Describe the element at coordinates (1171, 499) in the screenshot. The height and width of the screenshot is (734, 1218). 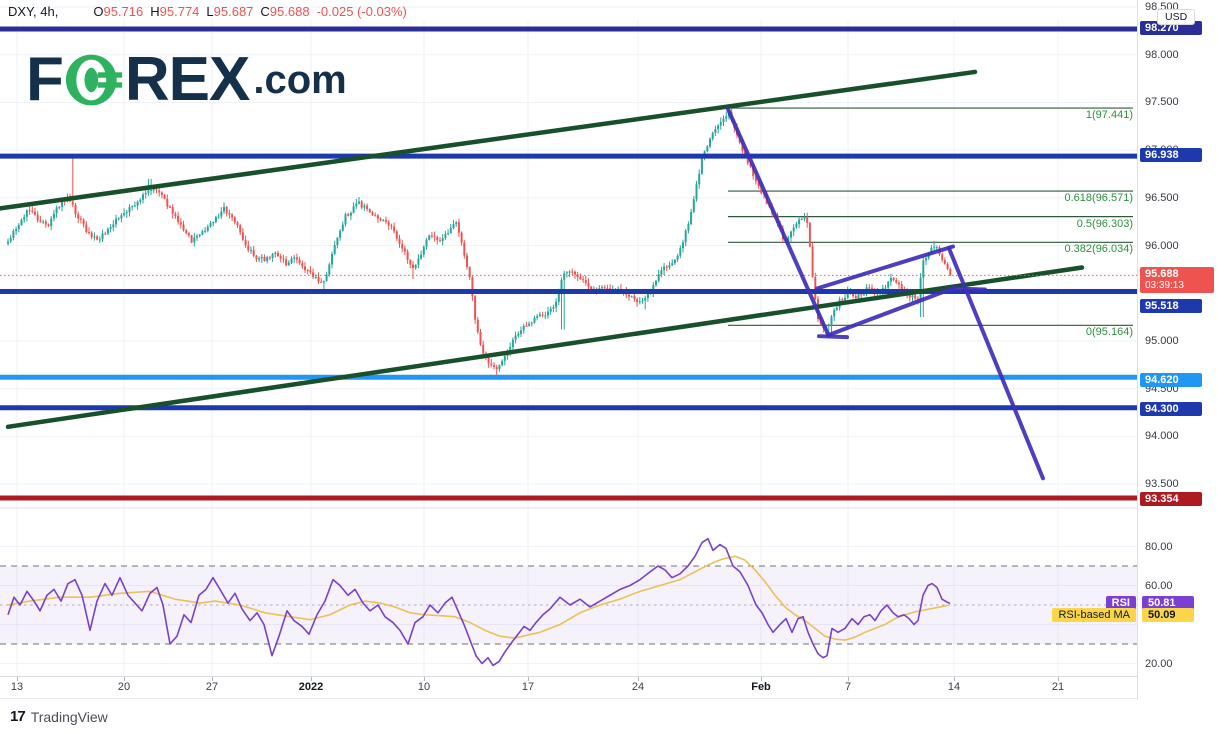
I see `price-level-badge: 93.354` at that location.